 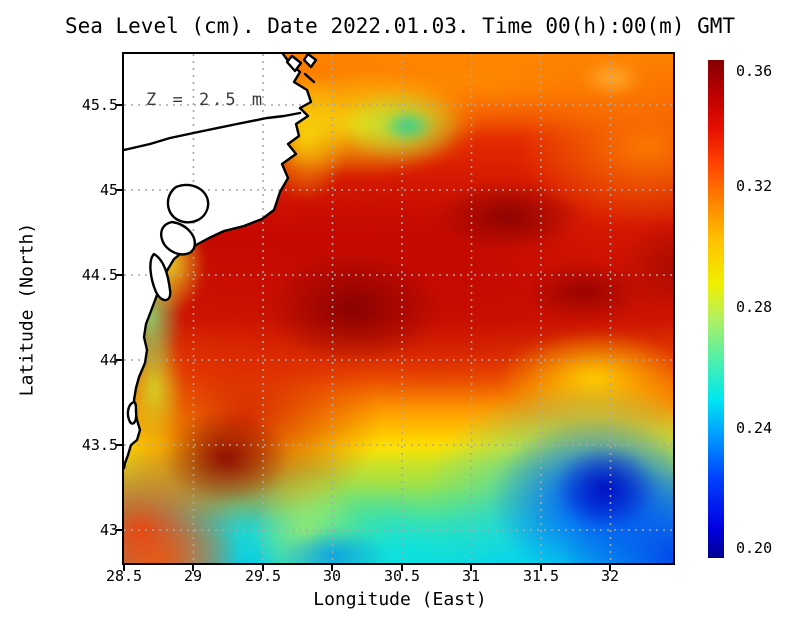 I want to click on y-tick-label: 45.5, so click(x=99, y=105).